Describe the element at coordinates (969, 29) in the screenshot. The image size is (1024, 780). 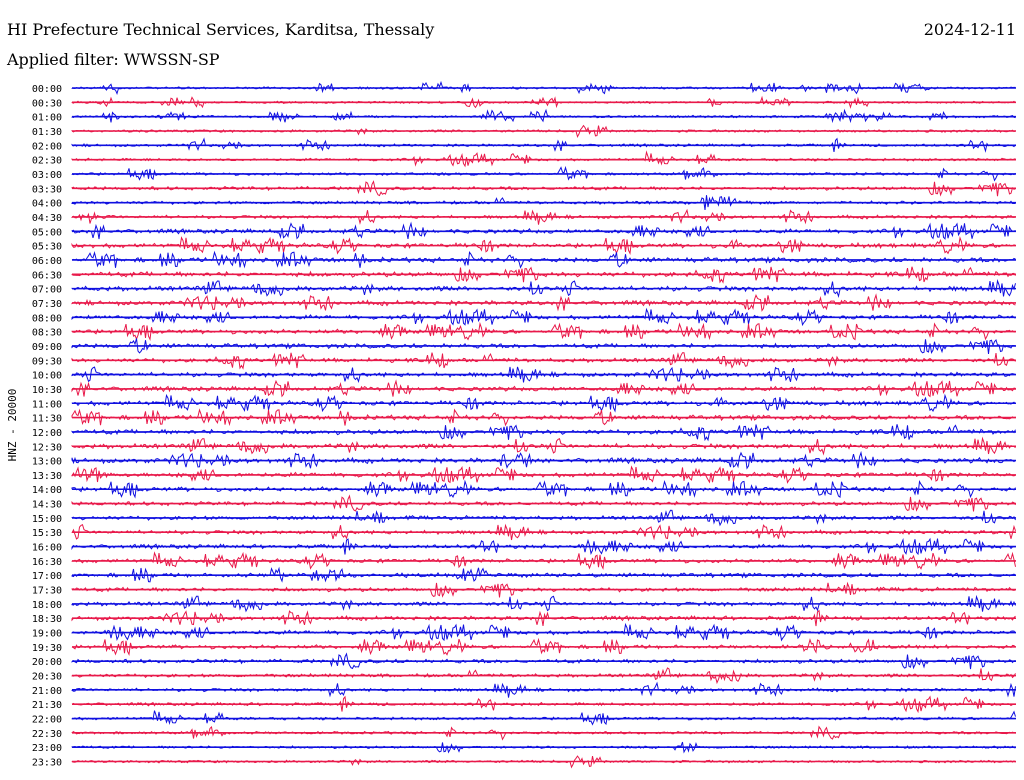
I see `record-date: 2024-12-11` at that location.